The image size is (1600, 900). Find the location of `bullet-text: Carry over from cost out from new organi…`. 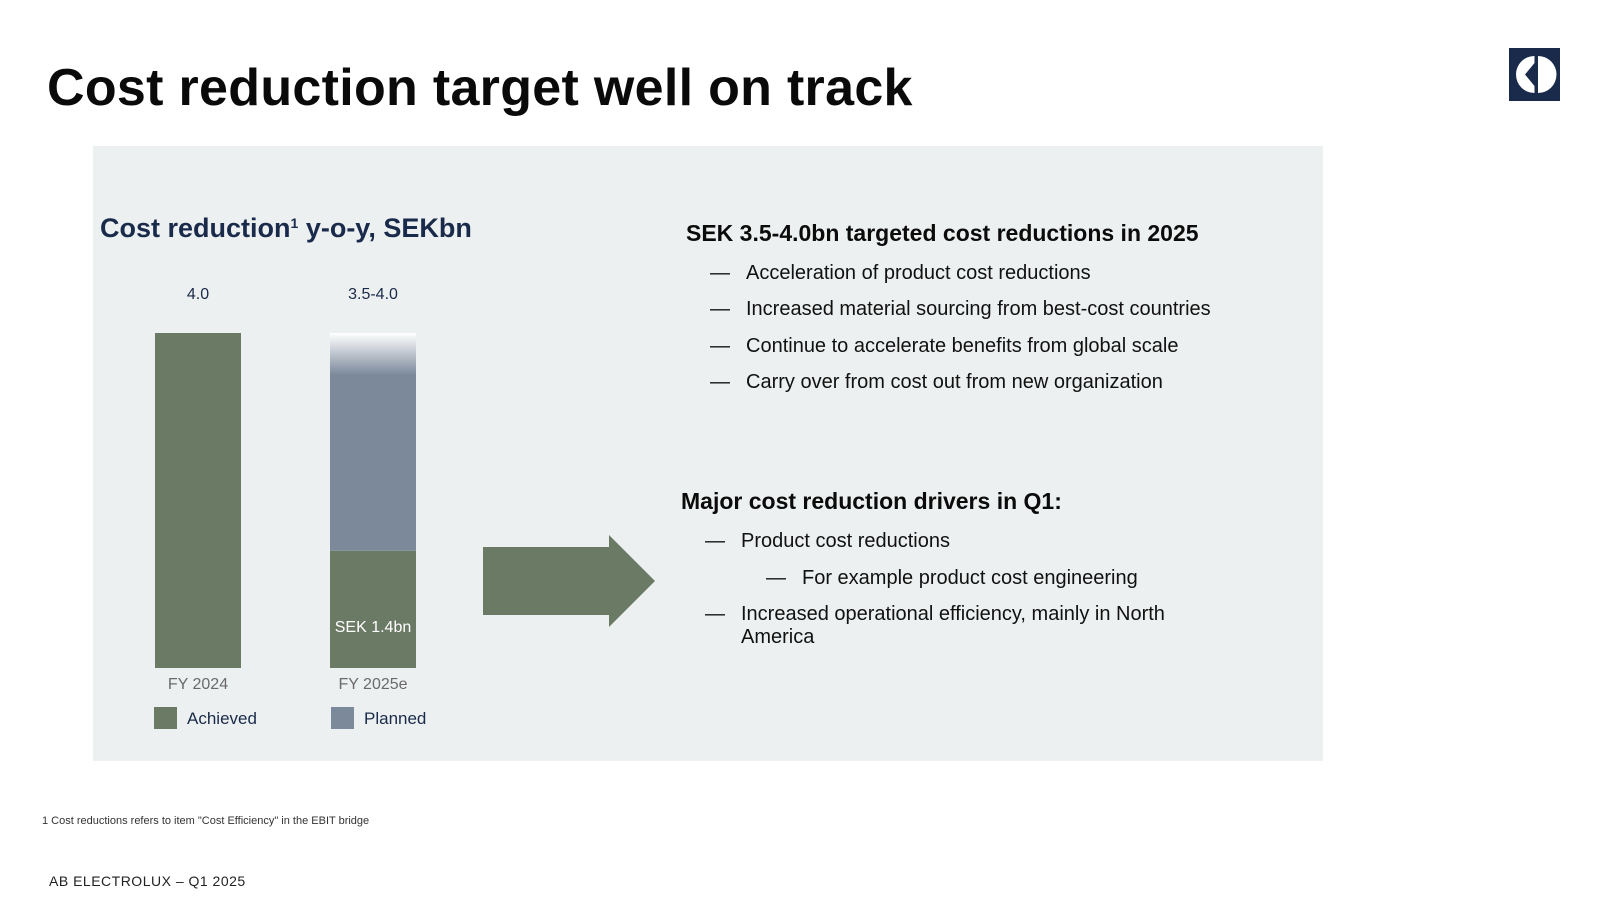

bullet-text: Carry over from cost out from new organi… is located at coordinates (954, 382).